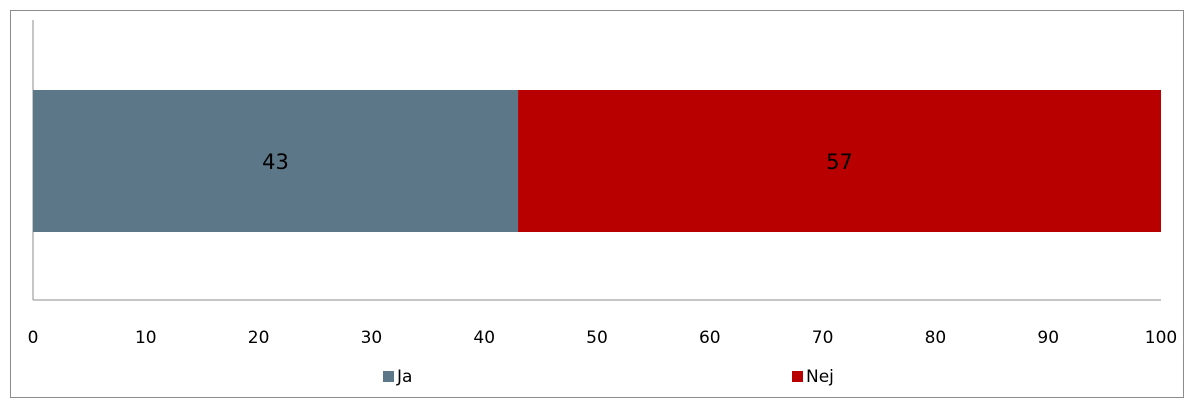  What do you see at coordinates (372, 338) in the screenshot?
I see `x-tick-label: 30` at bounding box center [372, 338].